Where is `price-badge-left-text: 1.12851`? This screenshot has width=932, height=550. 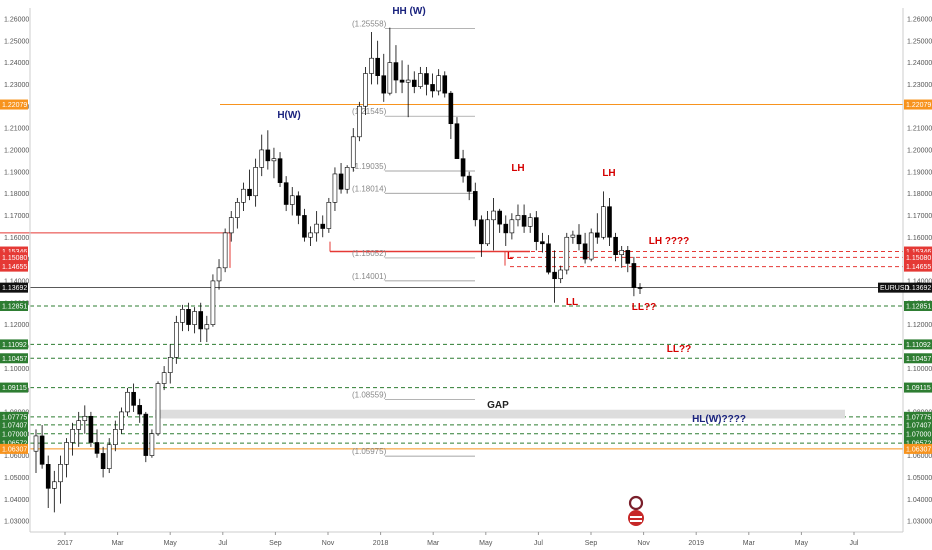
price-badge-left-text: 1.12851 is located at coordinates (14, 307).